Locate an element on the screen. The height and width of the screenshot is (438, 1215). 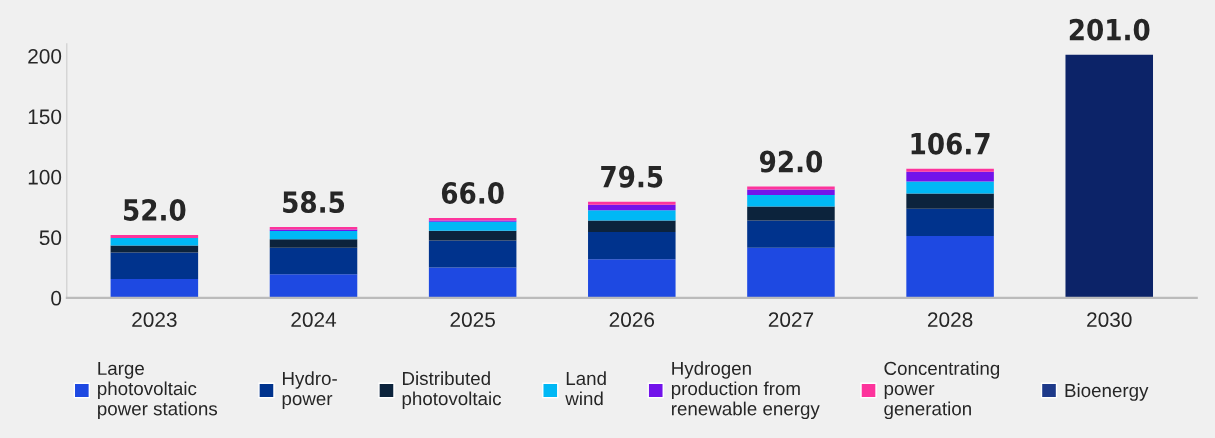
y-tick-label: 0 is located at coordinates (56, 298).